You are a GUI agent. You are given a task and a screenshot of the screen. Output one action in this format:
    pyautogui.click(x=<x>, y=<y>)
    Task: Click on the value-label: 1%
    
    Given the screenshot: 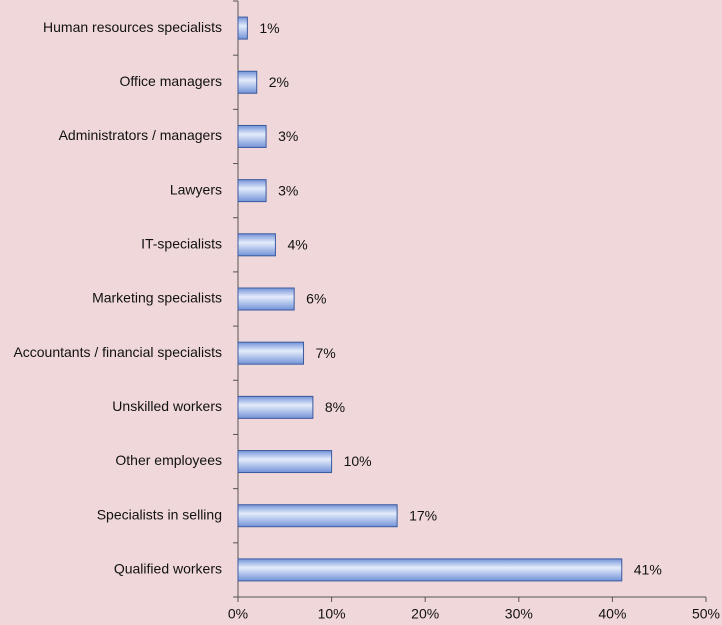 What is the action you would take?
    pyautogui.click(x=269, y=28)
    